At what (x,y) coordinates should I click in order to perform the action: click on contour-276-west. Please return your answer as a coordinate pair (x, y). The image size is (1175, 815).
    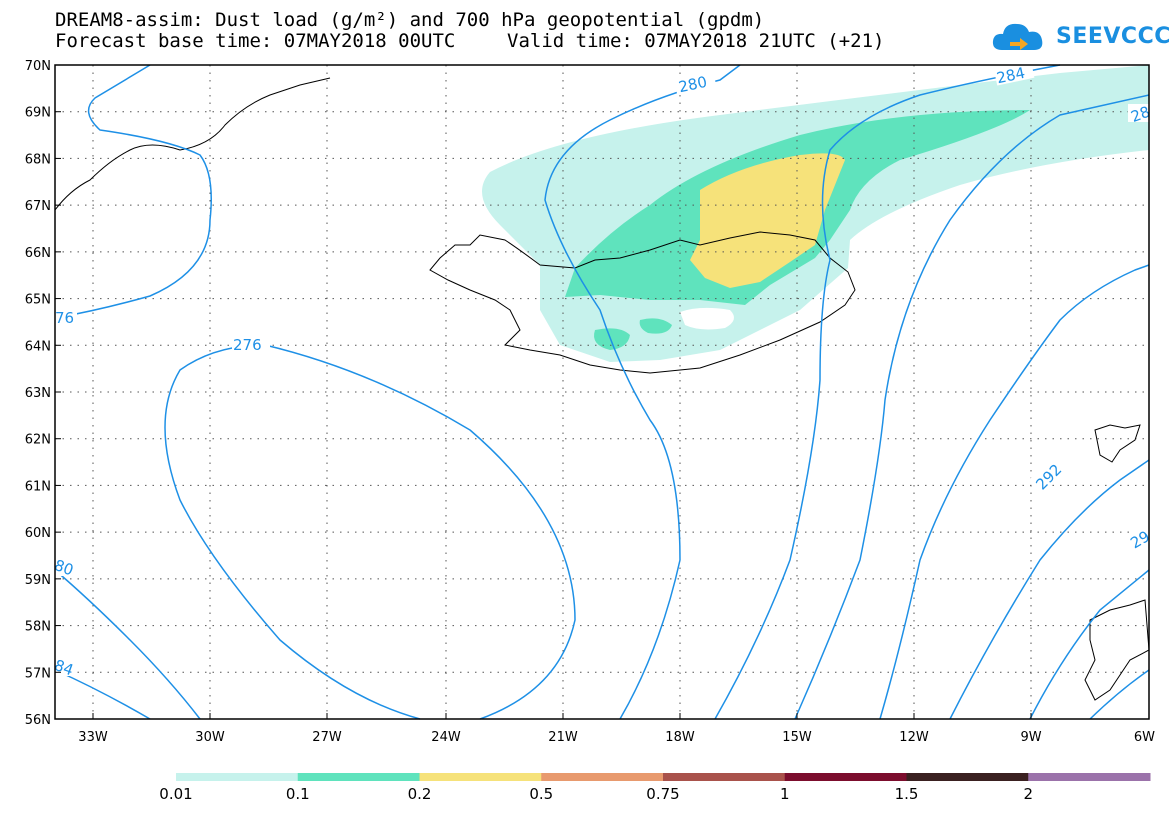
    Looking at the image, I should click on (133, 191).